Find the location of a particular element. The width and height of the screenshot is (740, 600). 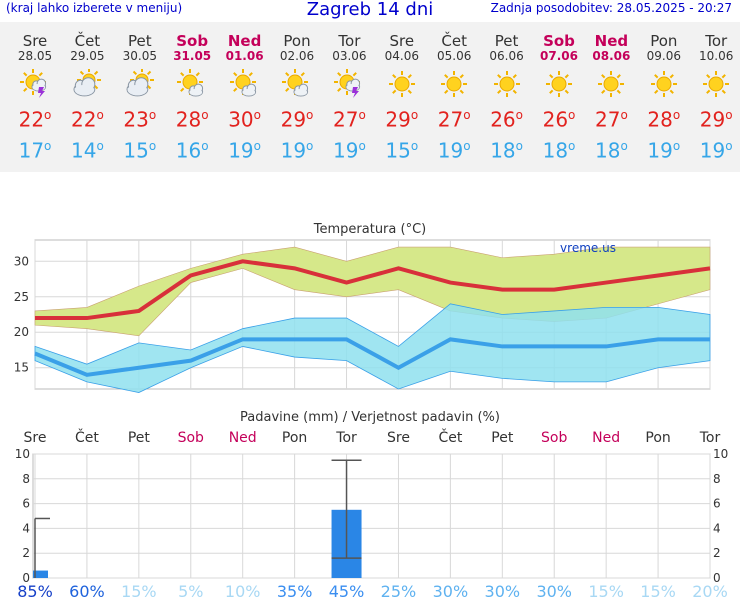

day-date: 29.05 is located at coordinates (87, 56).